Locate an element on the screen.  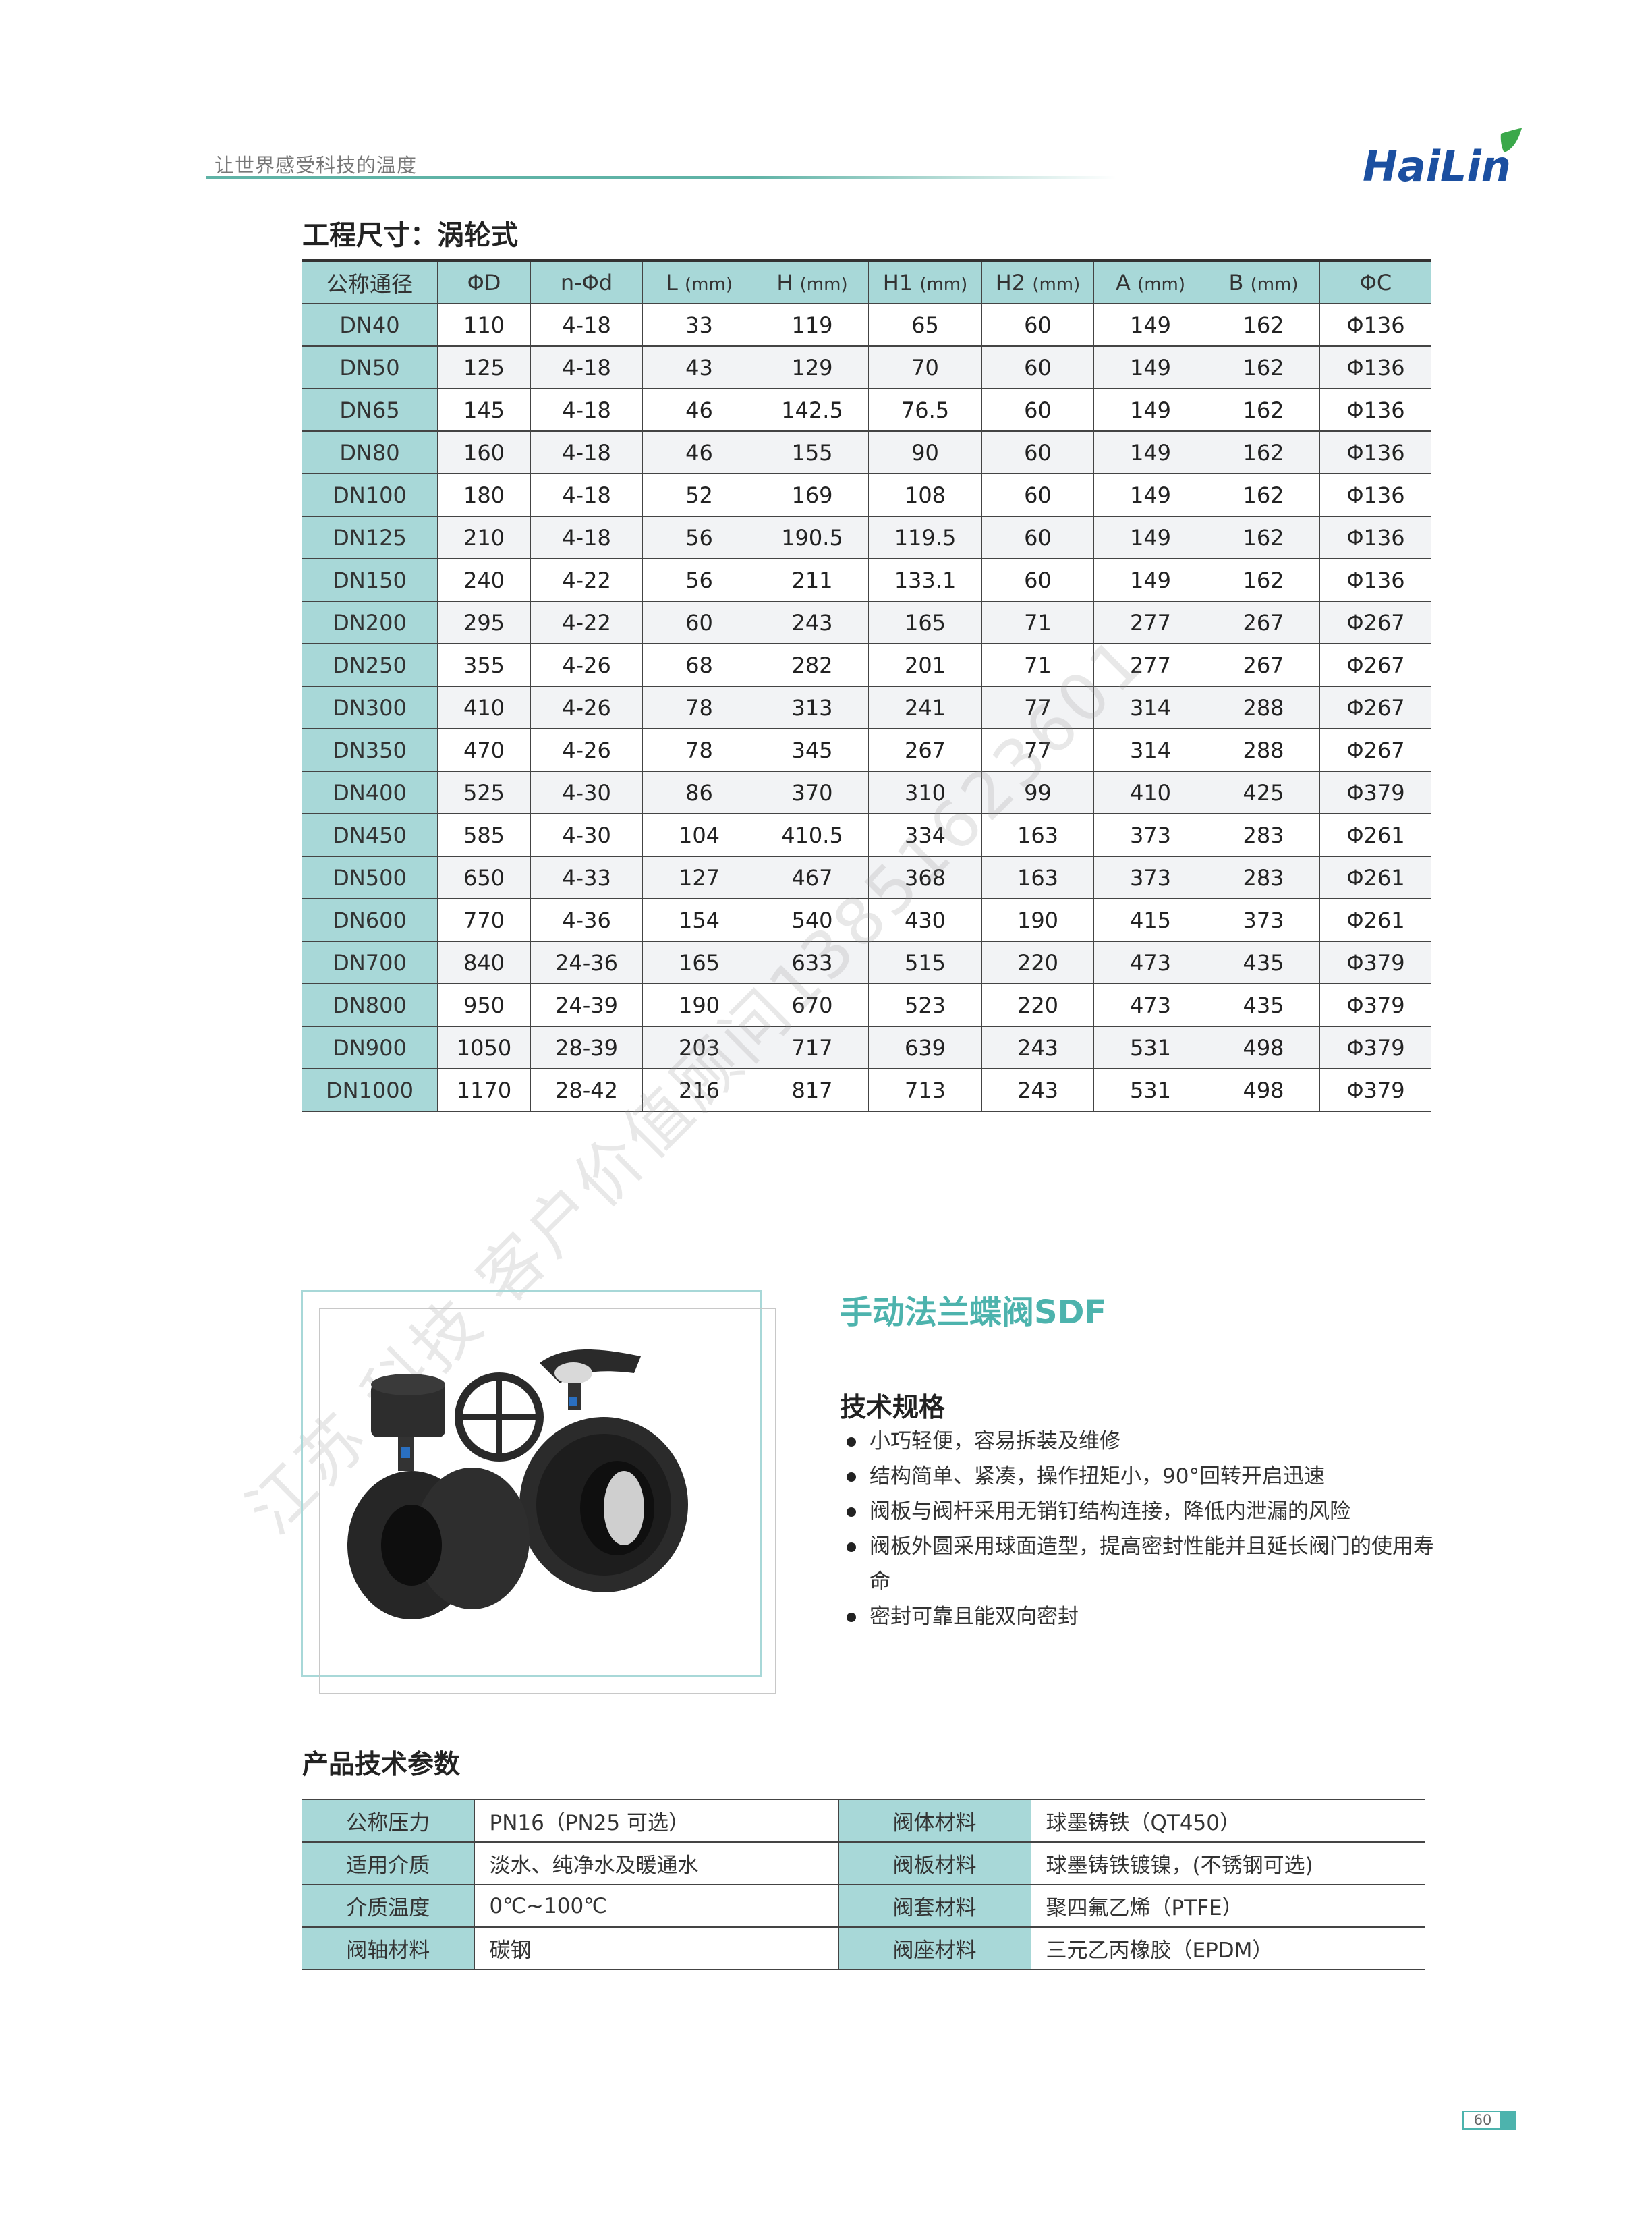
table-cell: 46 is located at coordinates (699, 452).